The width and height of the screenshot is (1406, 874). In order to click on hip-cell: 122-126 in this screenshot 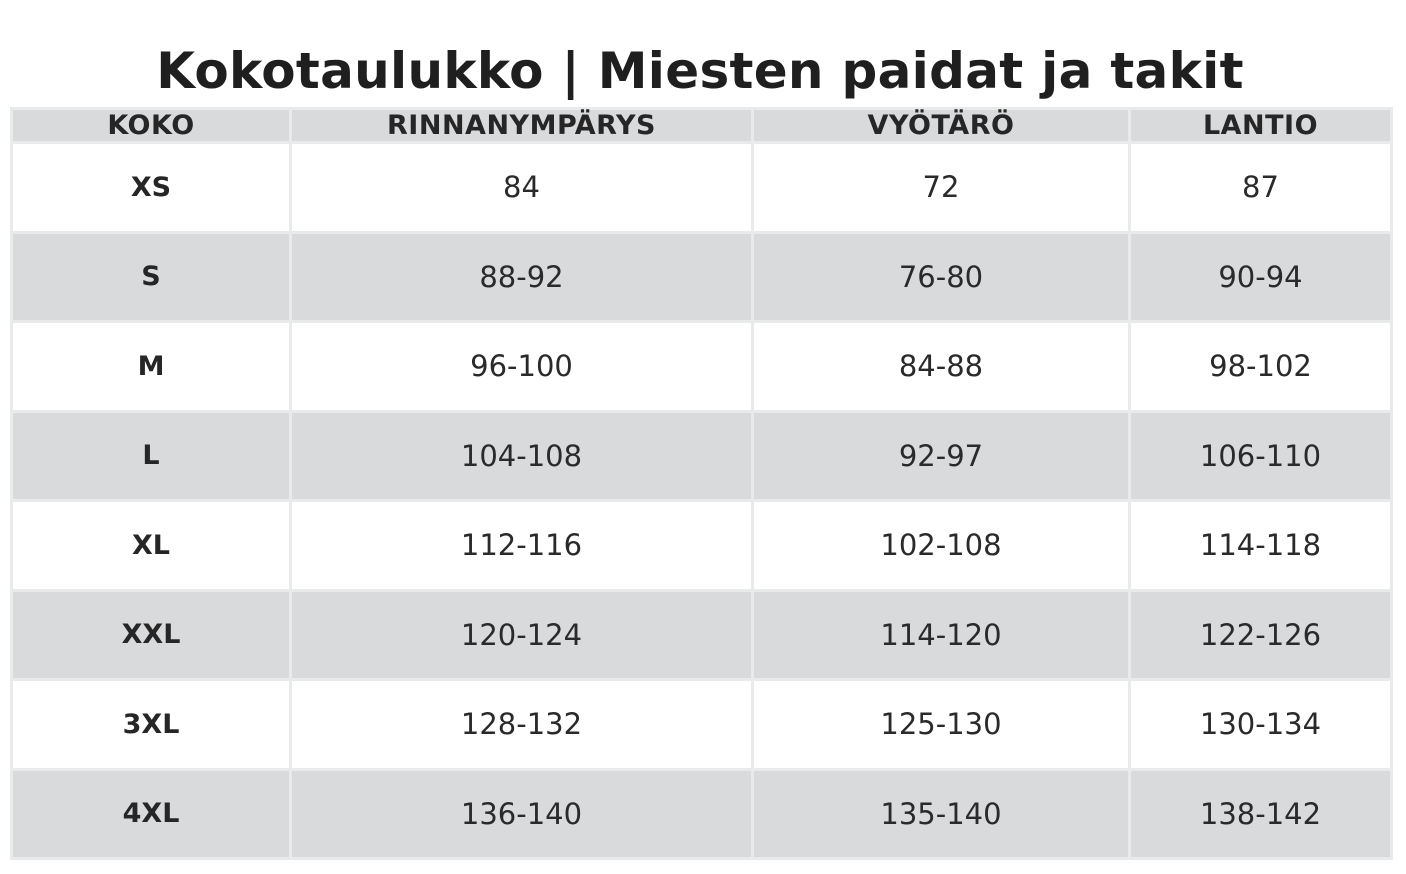, I will do `click(1260, 634)`.